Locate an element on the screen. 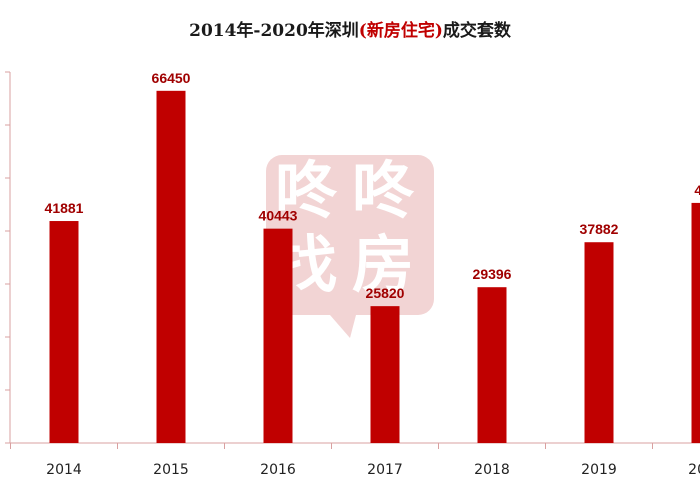 This screenshot has width=700, height=500. bar-2018 is located at coordinates (492, 365).